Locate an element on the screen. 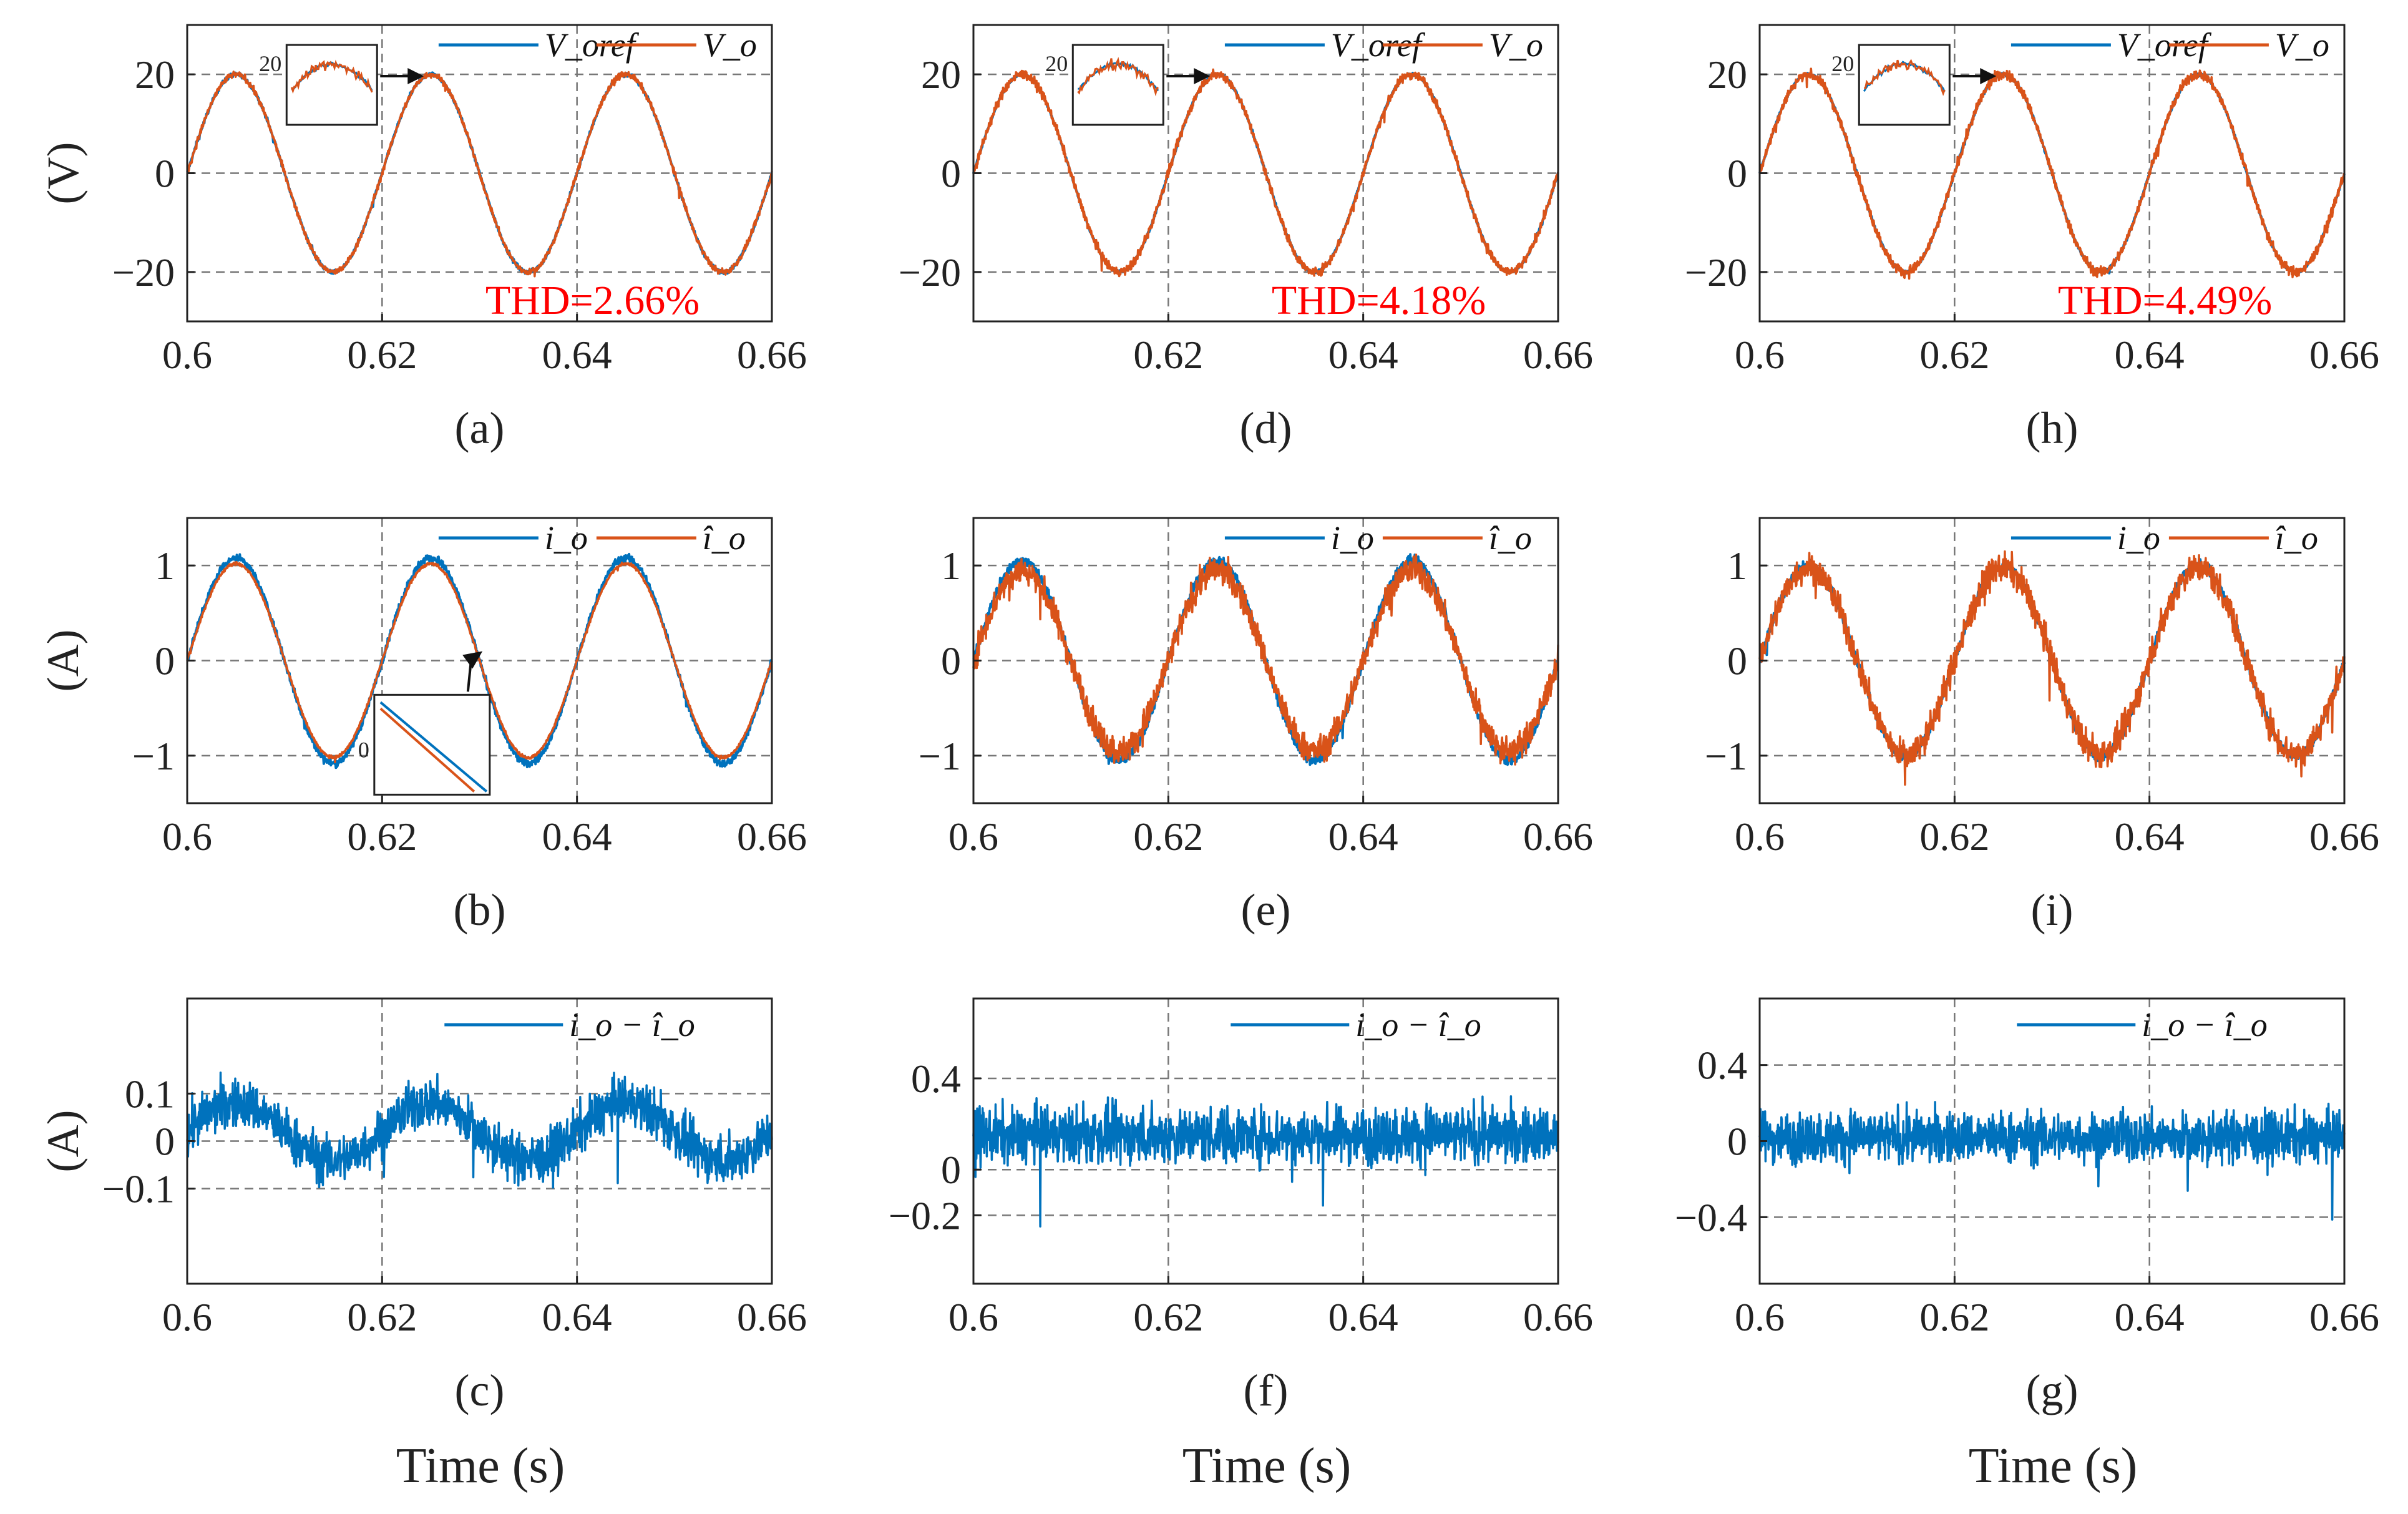 This screenshot has height=1514, width=2408. axes-box-f is located at coordinates (1265, 1141).